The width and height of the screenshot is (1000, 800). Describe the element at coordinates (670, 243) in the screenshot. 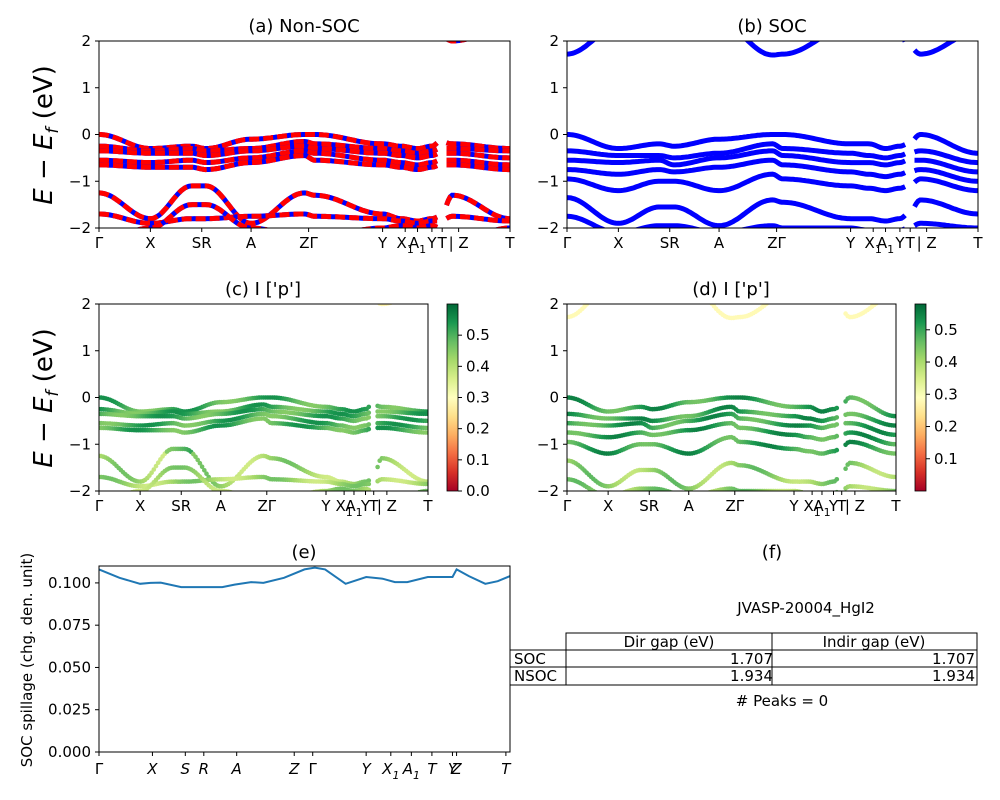

I see `panel-b-xtick-label: SR` at that location.